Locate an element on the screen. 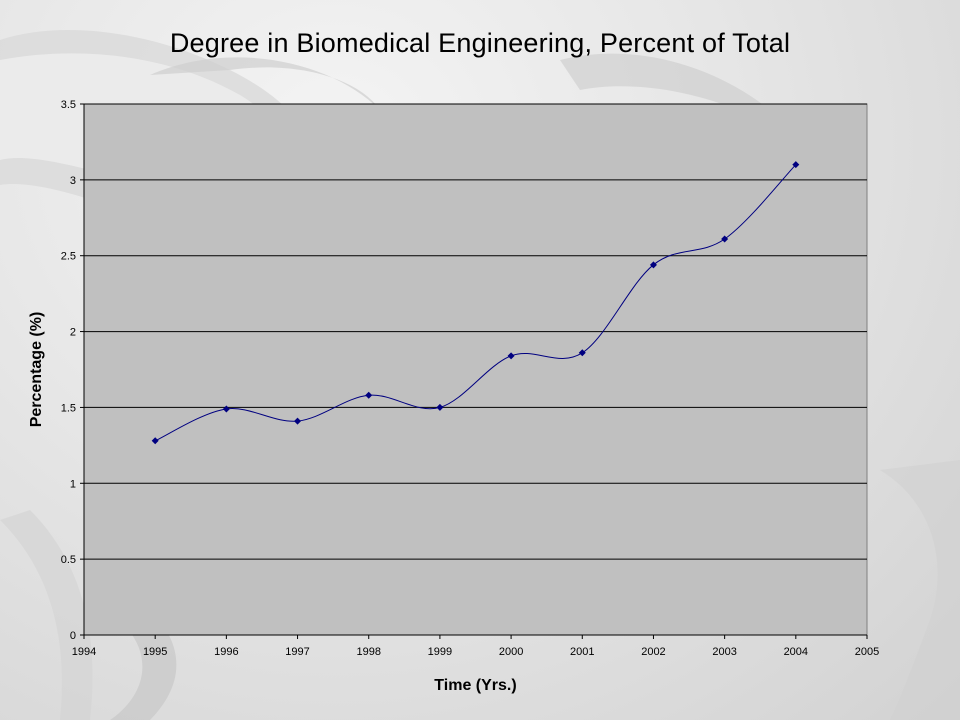  y-tick-label: 0 is located at coordinates (73, 636).